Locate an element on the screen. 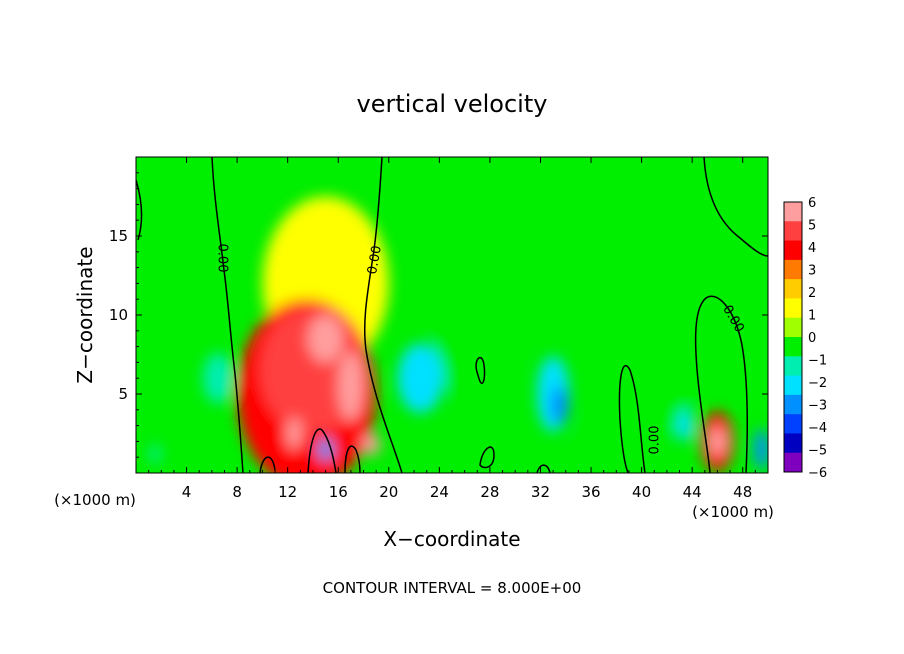 The width and height of the screenshot is (904, 654). x-tick-label: 16 is located at coordinates (338, 492).